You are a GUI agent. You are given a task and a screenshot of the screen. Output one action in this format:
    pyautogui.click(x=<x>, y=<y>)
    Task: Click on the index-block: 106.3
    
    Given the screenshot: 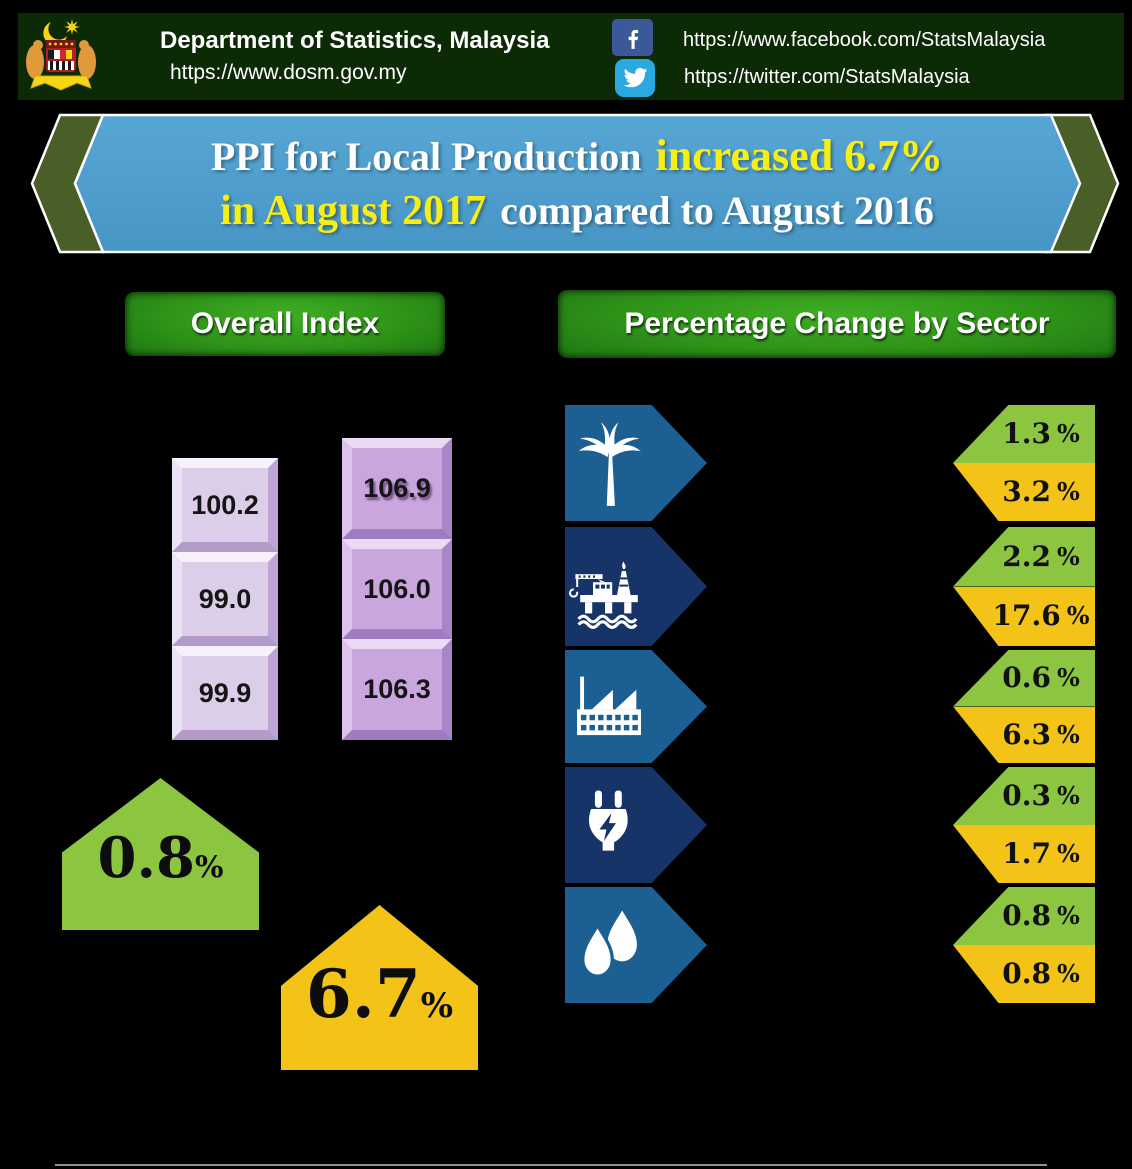 What is the action you would take?
    pyautogui.click(x=397, y=690)
    